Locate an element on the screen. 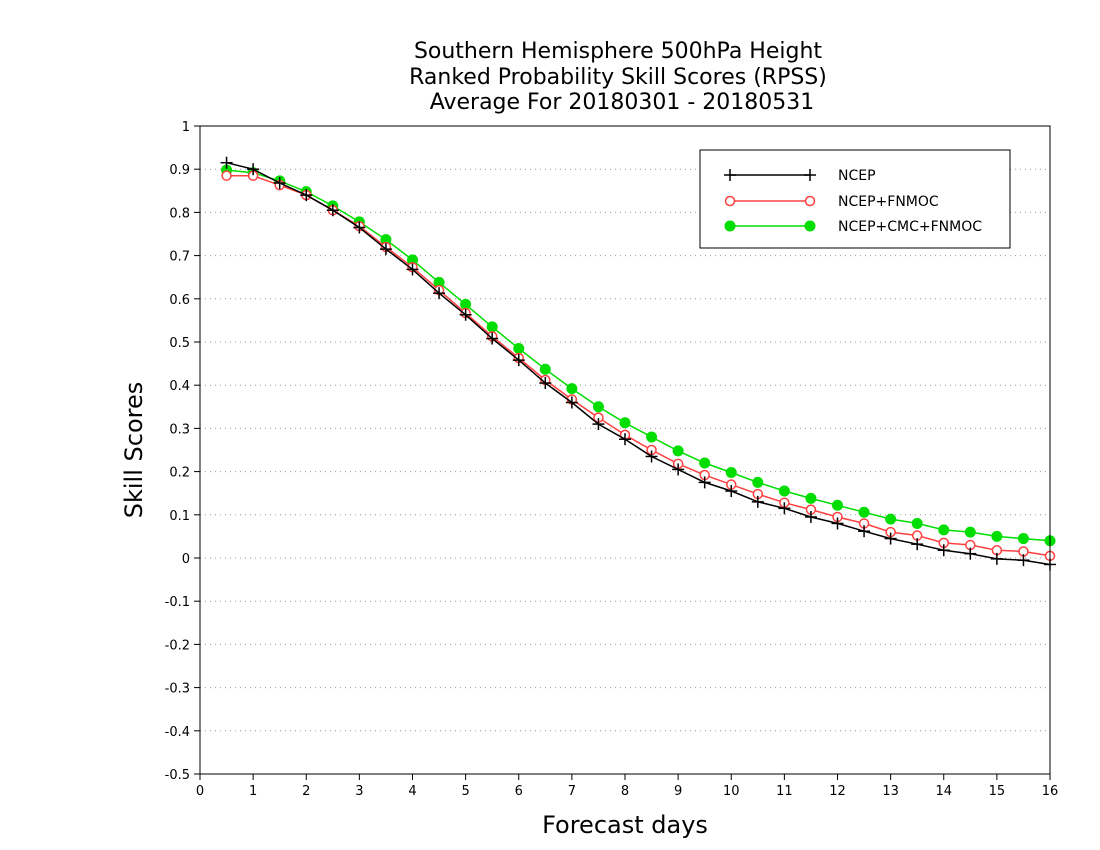 This screenshot has height=850, width=1100. y-tick-label: 0.8 is located at coordinates (179, 213).